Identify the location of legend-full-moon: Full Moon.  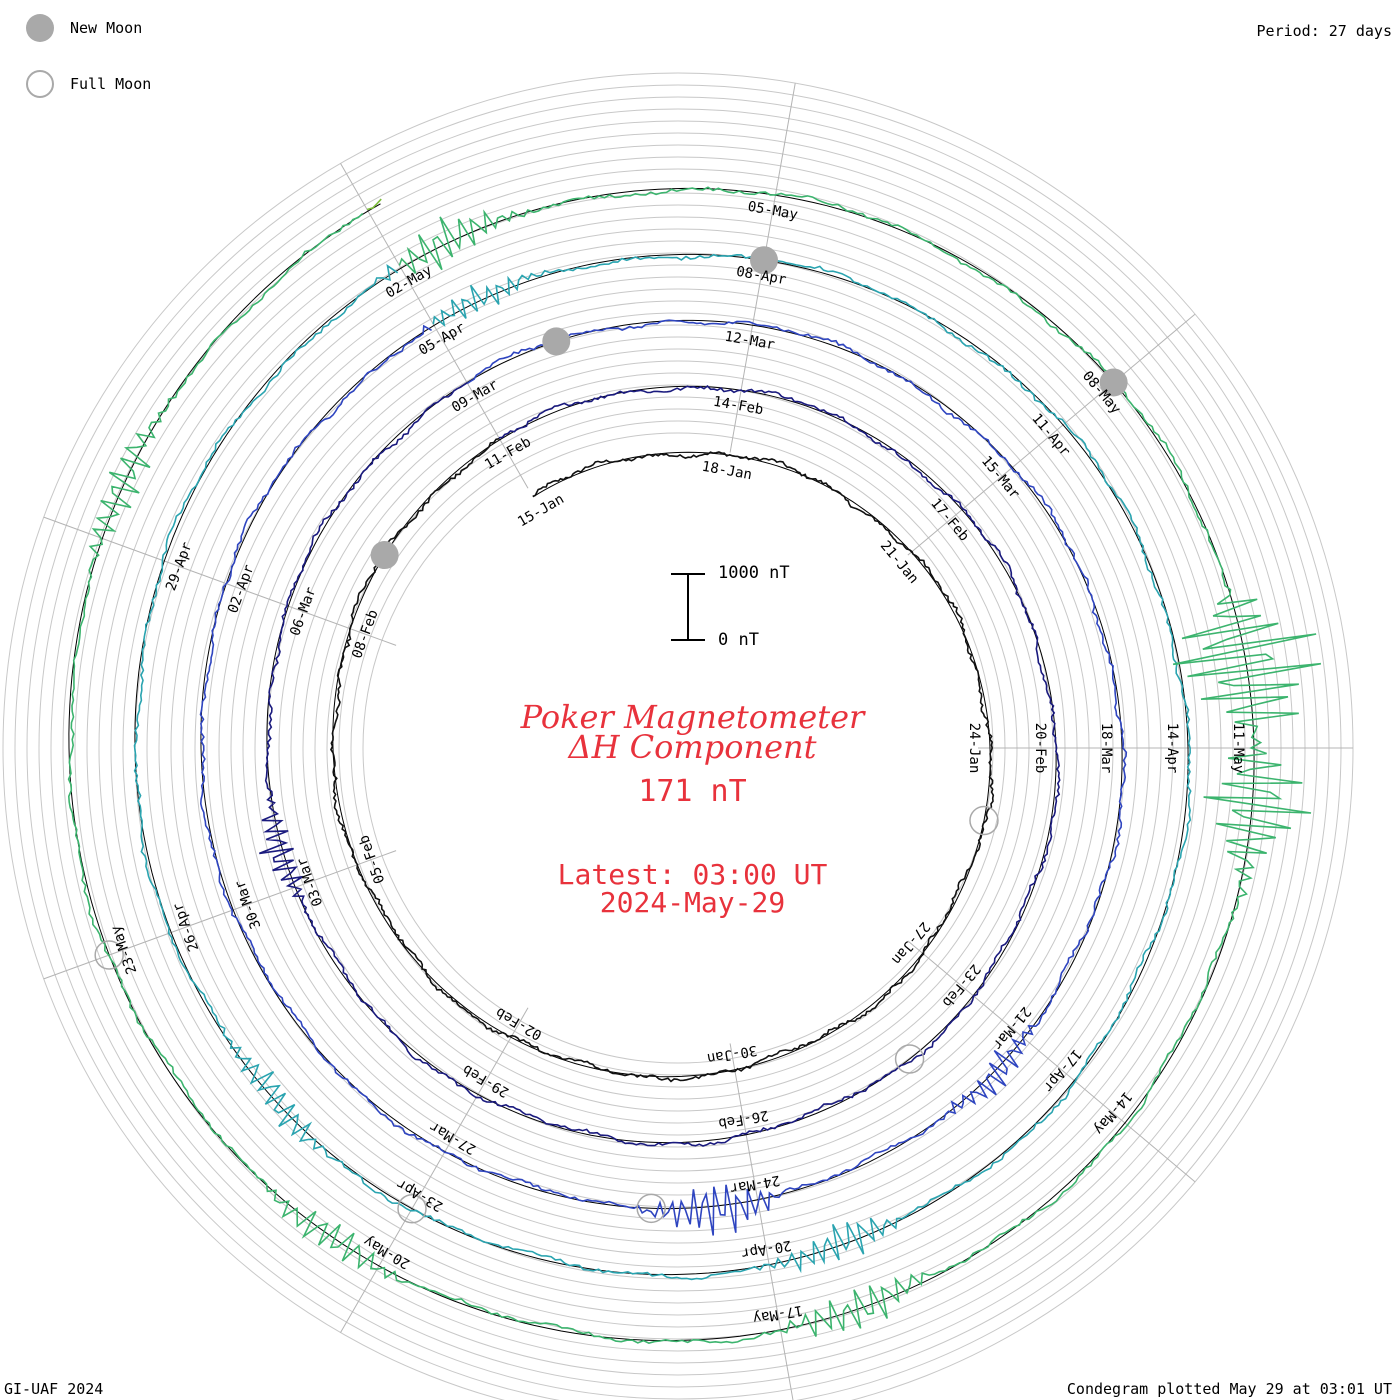
(88, 84).